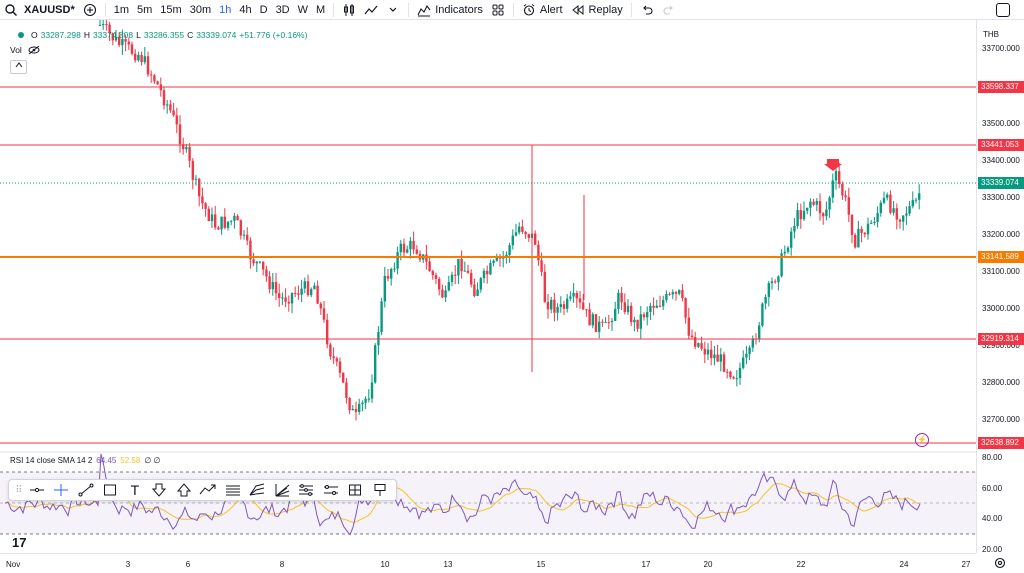 Image resolution: width=1024 pixels, height=573 pixels. I want to click on arrow-up-icon, so click(184, 490).